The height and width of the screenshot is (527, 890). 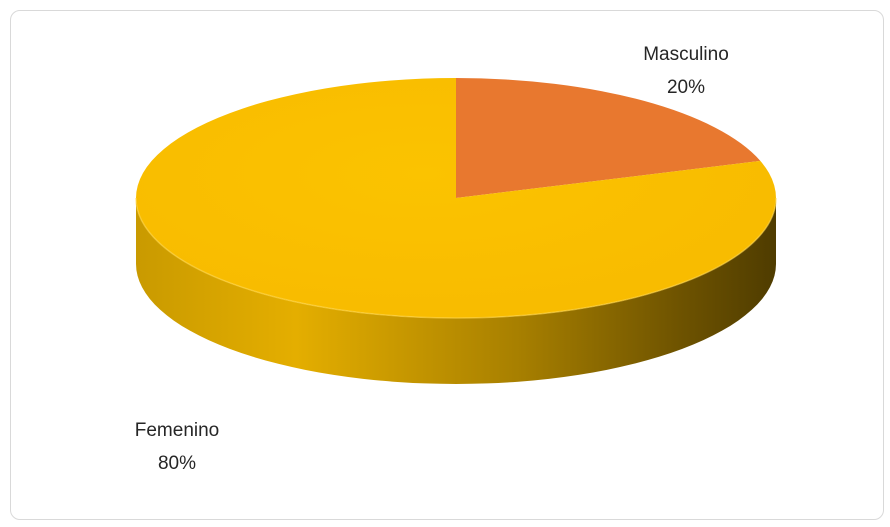 What do you see at coordinates (608, 138) in the screenshot?
I see `pie-slice-masculino` at bounding box center [608, 138].